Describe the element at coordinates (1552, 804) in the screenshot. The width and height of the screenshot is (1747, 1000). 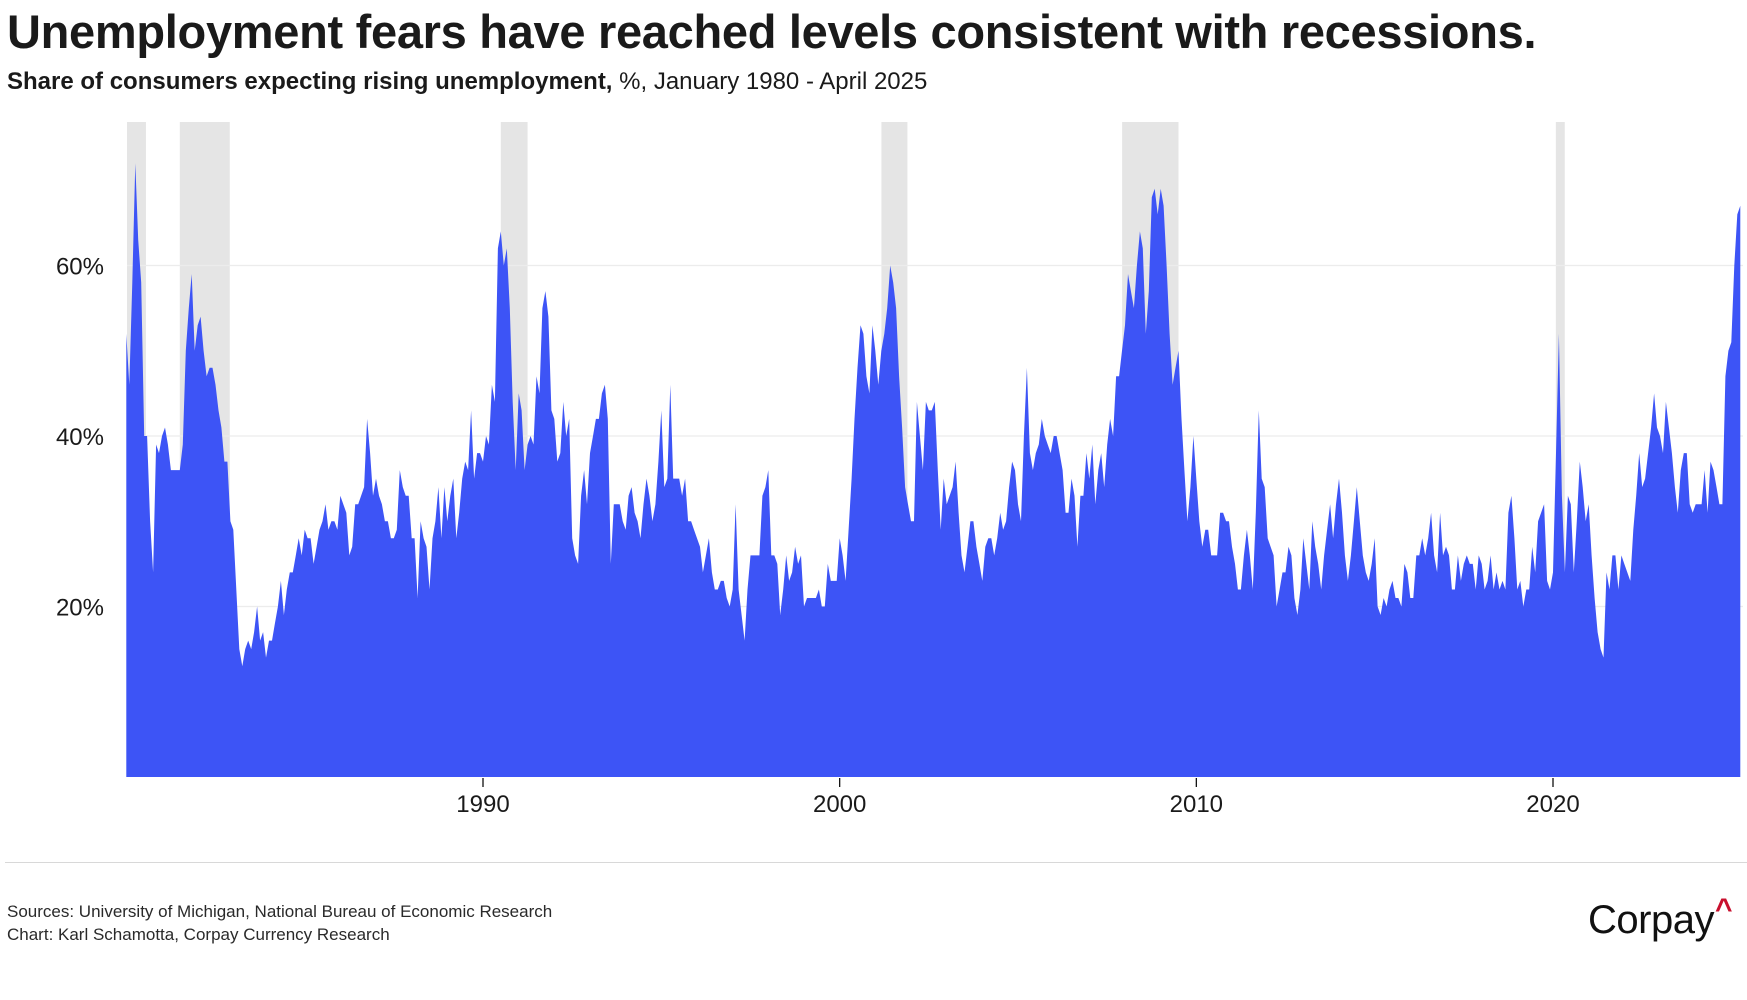
I see `x-tick-label: 2020` at that location.